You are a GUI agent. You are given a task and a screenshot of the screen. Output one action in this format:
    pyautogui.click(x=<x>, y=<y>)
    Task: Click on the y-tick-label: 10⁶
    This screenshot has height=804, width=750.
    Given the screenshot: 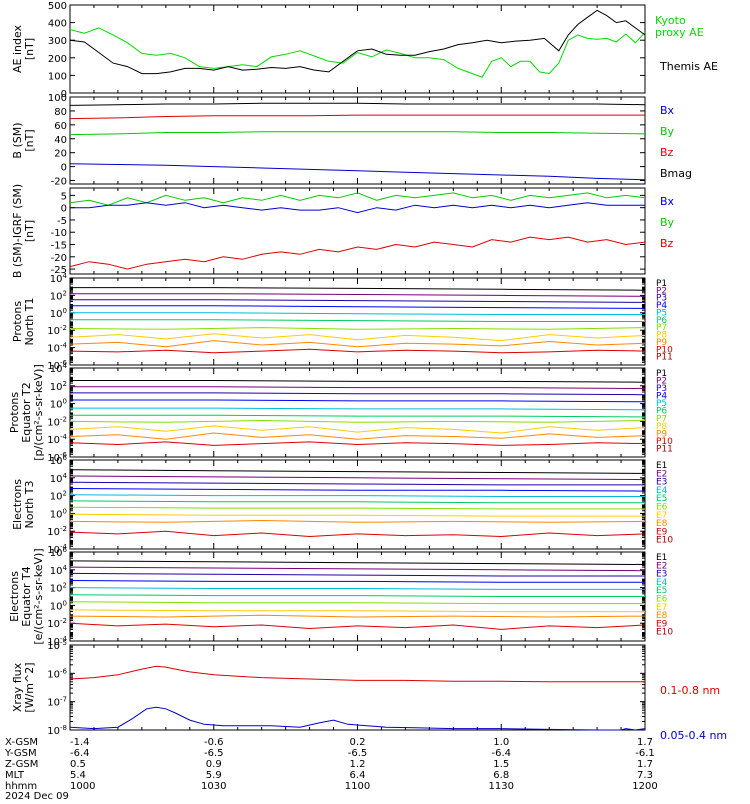 What is the action you would take?
    pyautogui.click(x=59, y=460)
    